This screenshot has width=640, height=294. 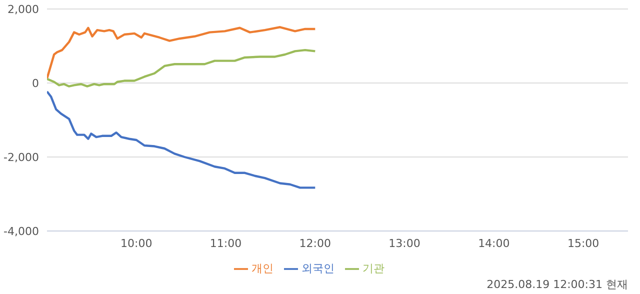 I want to click on y-tick-label: 2,000, so click(x=23, y=9).